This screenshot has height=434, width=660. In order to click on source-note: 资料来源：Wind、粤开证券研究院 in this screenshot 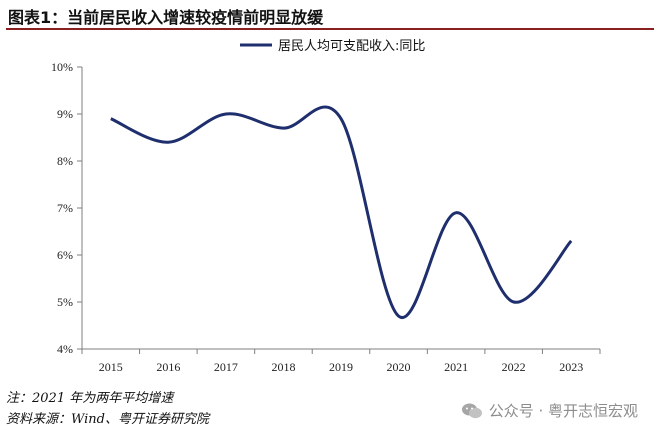, I will do `click(107, 419)`.